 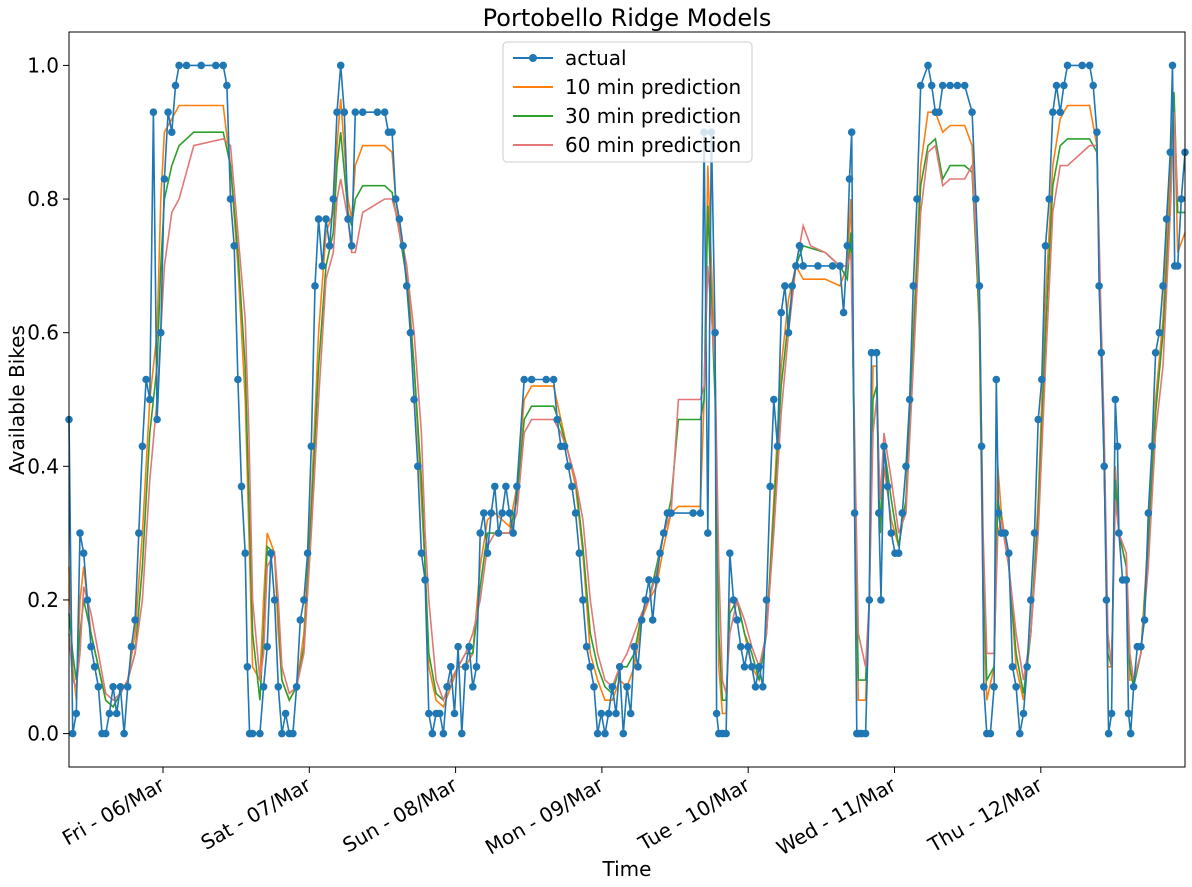 What do you see at coordinates (43, 199) in the screenshot?
I see `y-tick-label: 0.8` at bounding box center [43, 199].